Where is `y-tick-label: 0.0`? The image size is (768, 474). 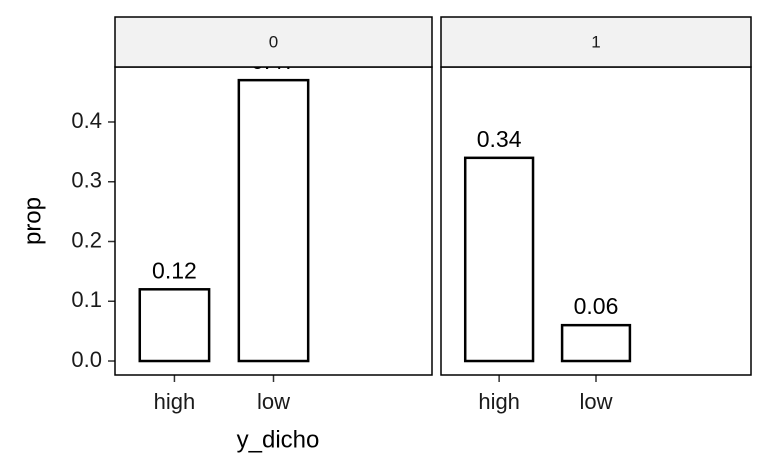
y-tick-label: 0.0 is located at coordinates (86, 359).